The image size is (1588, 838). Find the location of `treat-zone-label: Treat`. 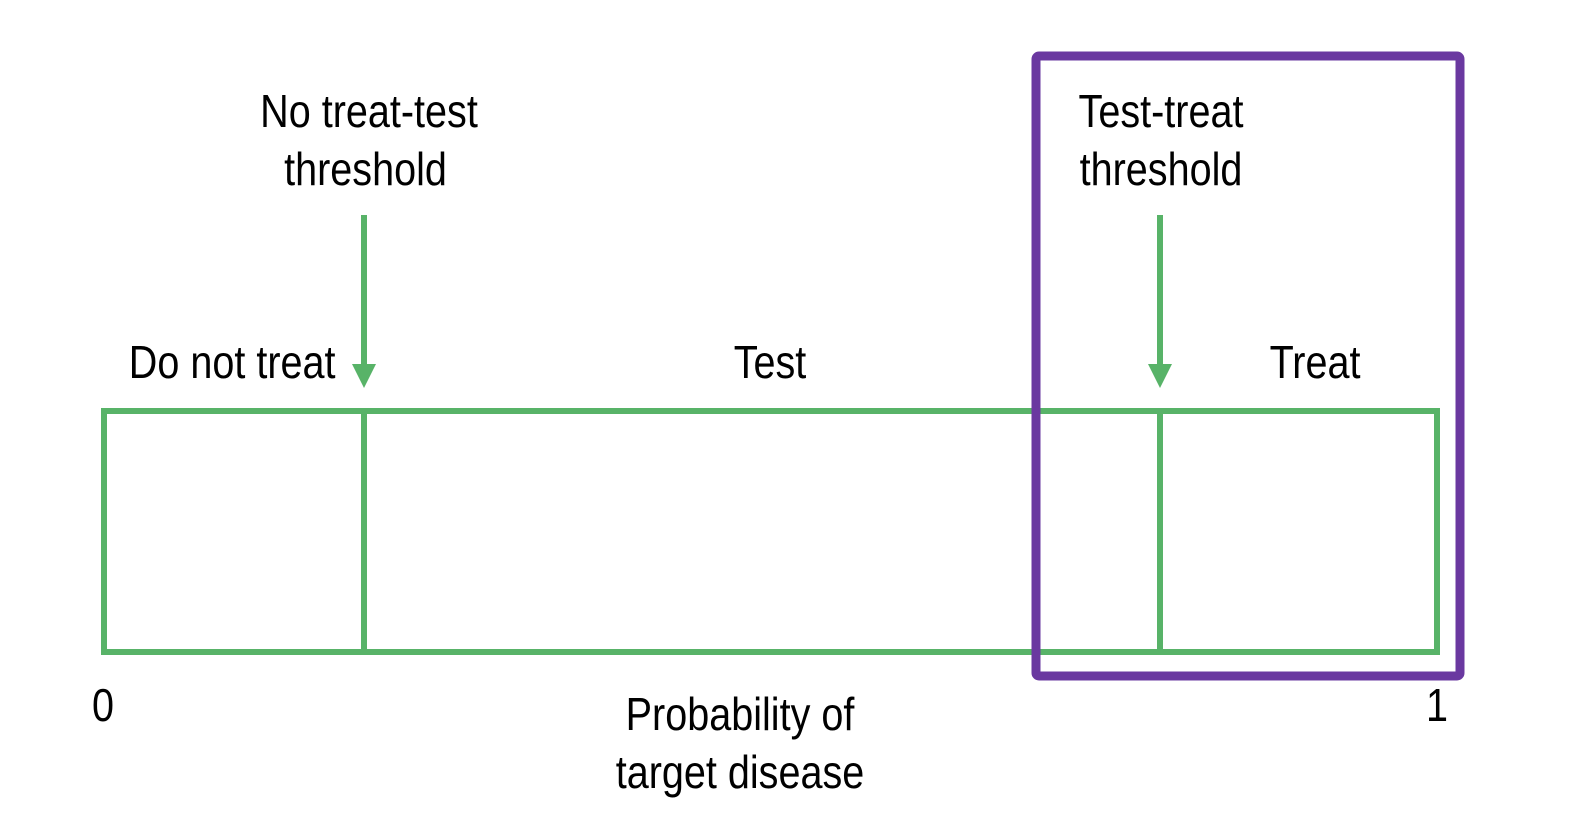

treat-zone-label: Treat is located at coordinates (1315, 362).